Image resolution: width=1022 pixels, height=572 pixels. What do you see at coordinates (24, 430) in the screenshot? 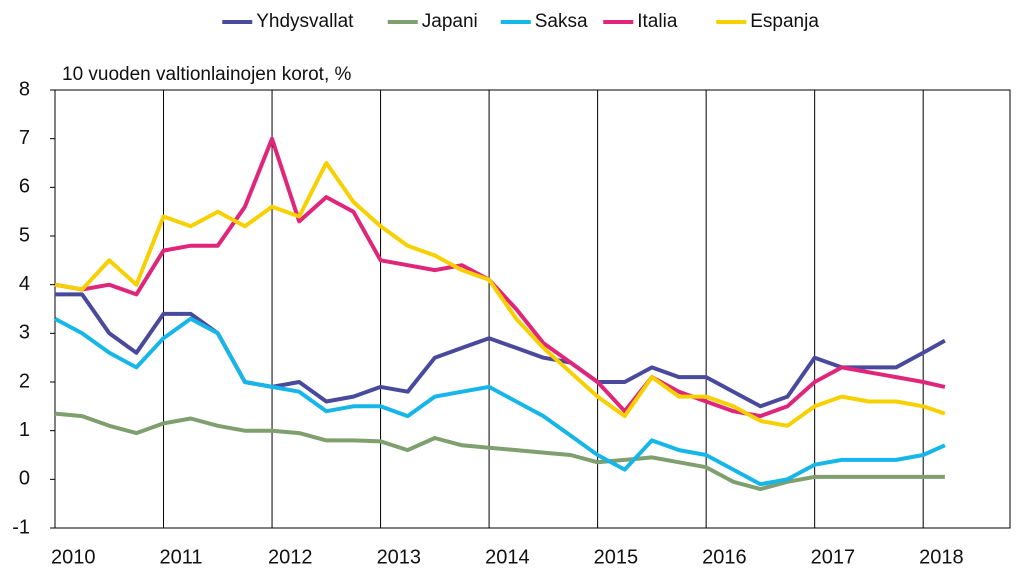
I see `y-tick-label: 1` at bounding box center [24, 430].